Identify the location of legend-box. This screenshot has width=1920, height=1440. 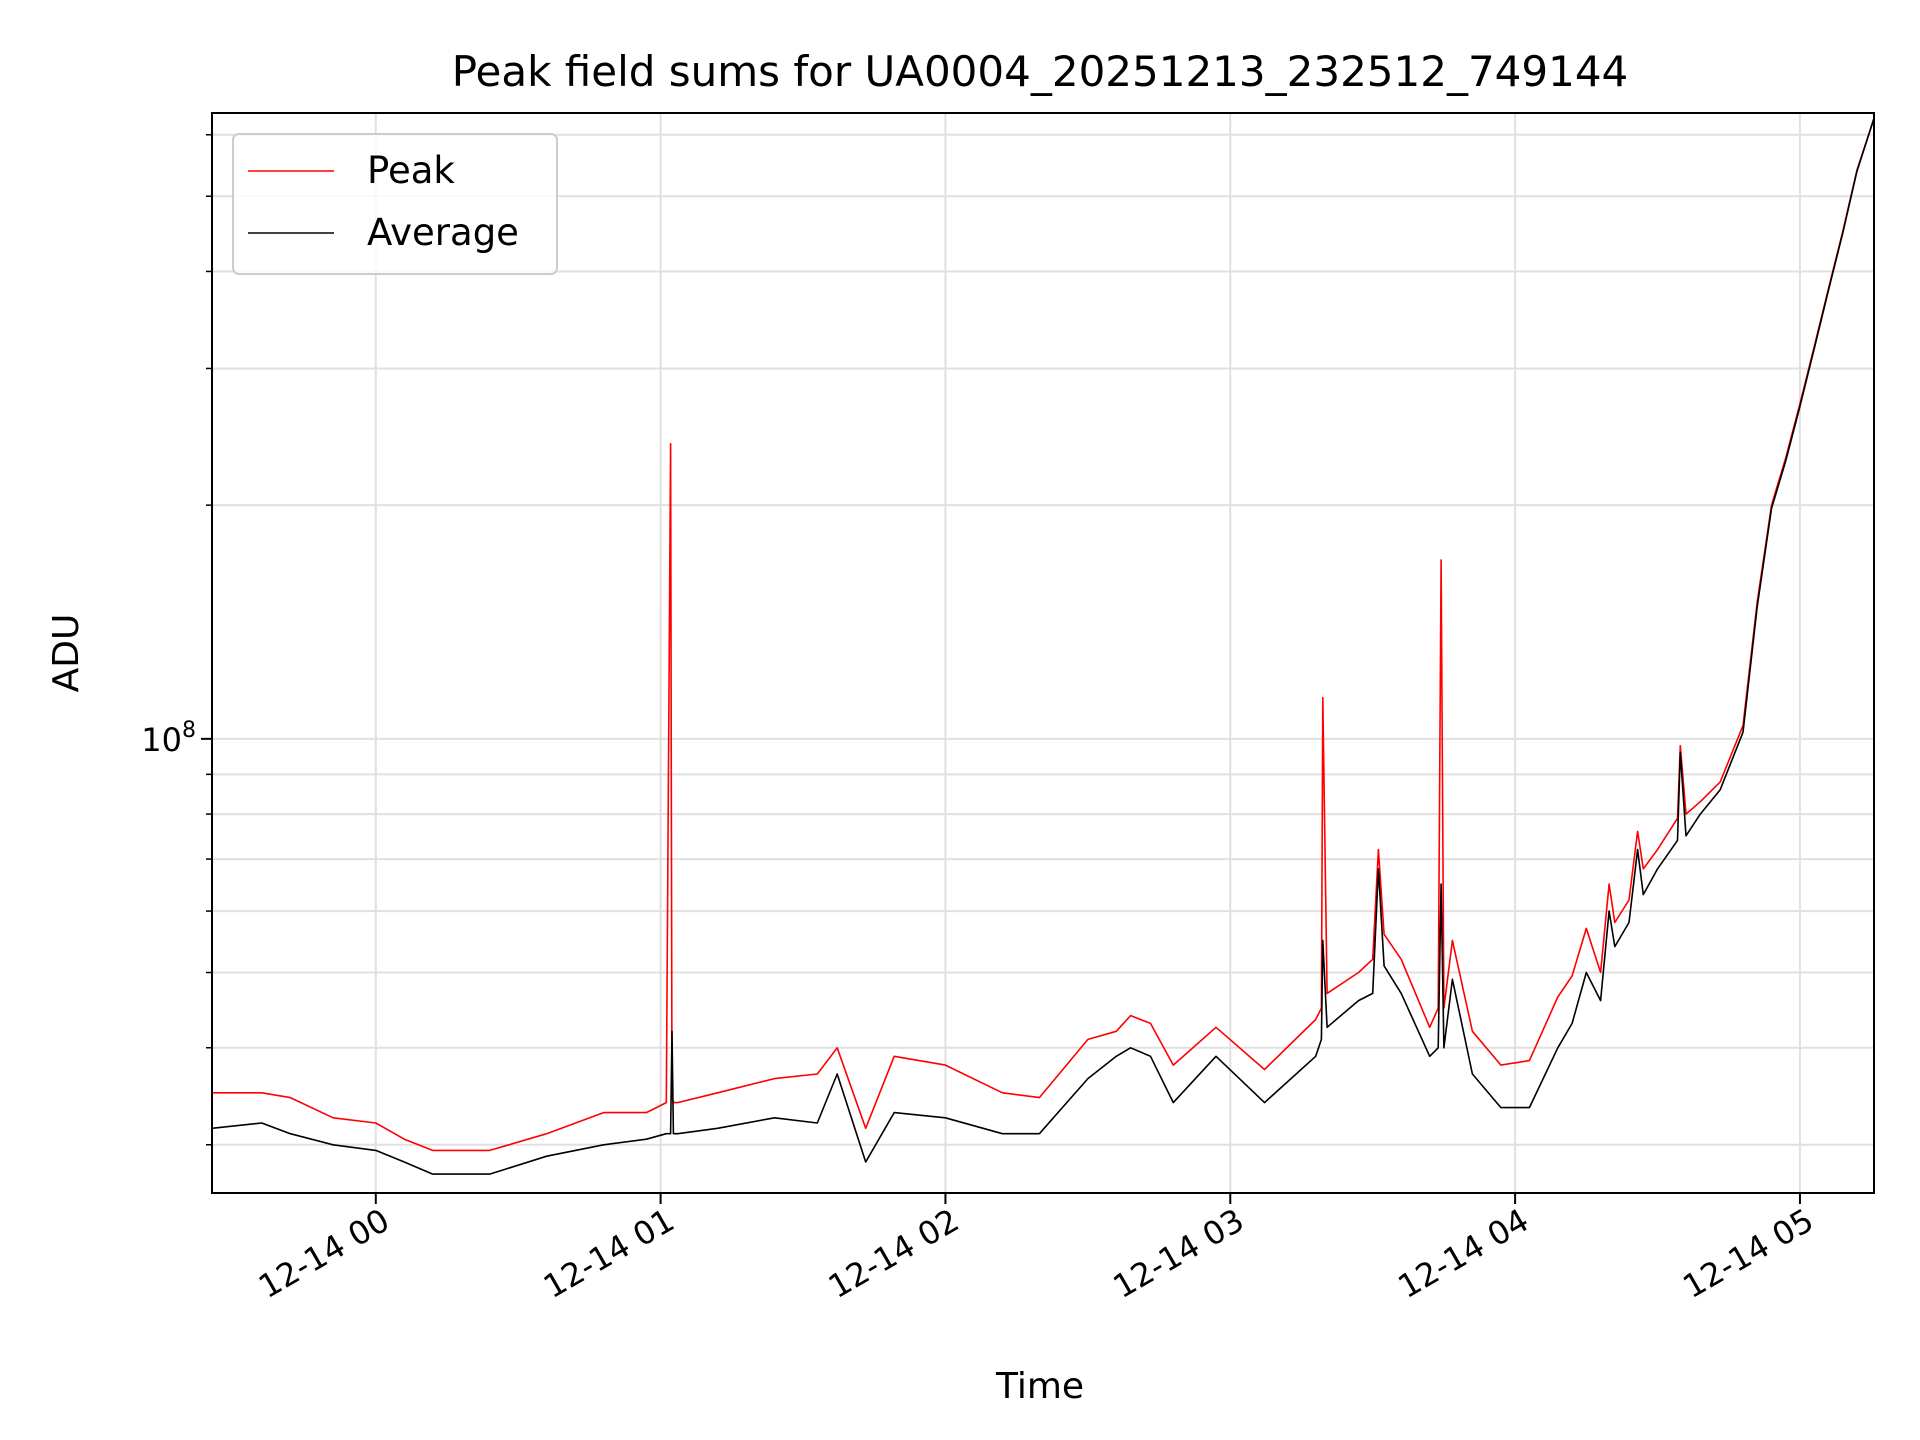
(395, 204).